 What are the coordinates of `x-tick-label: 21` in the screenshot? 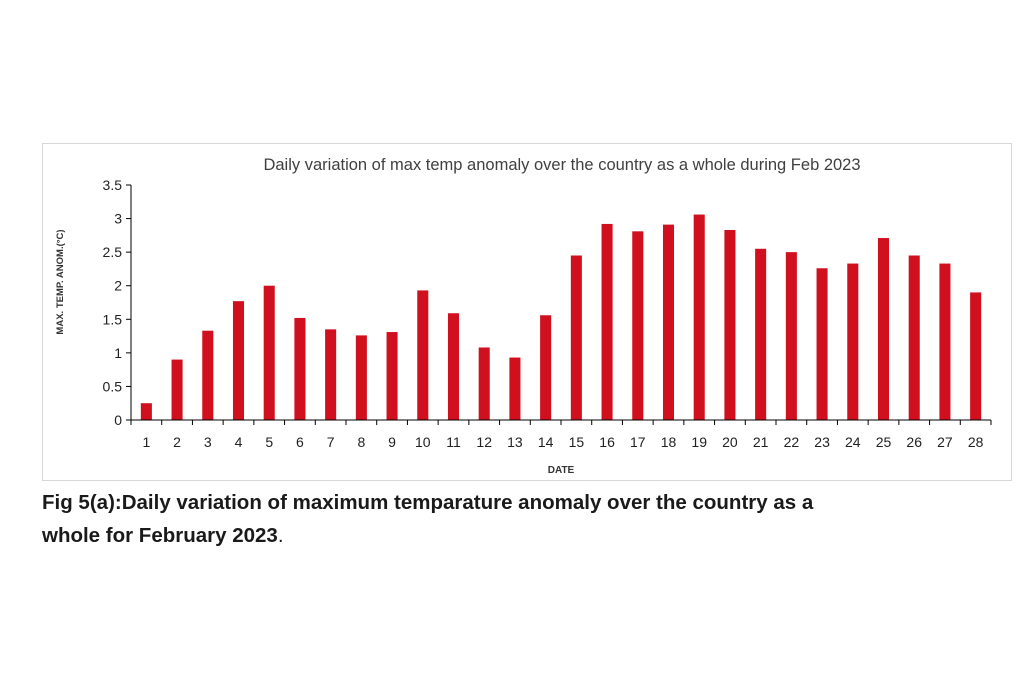 It's located at (761, 442).